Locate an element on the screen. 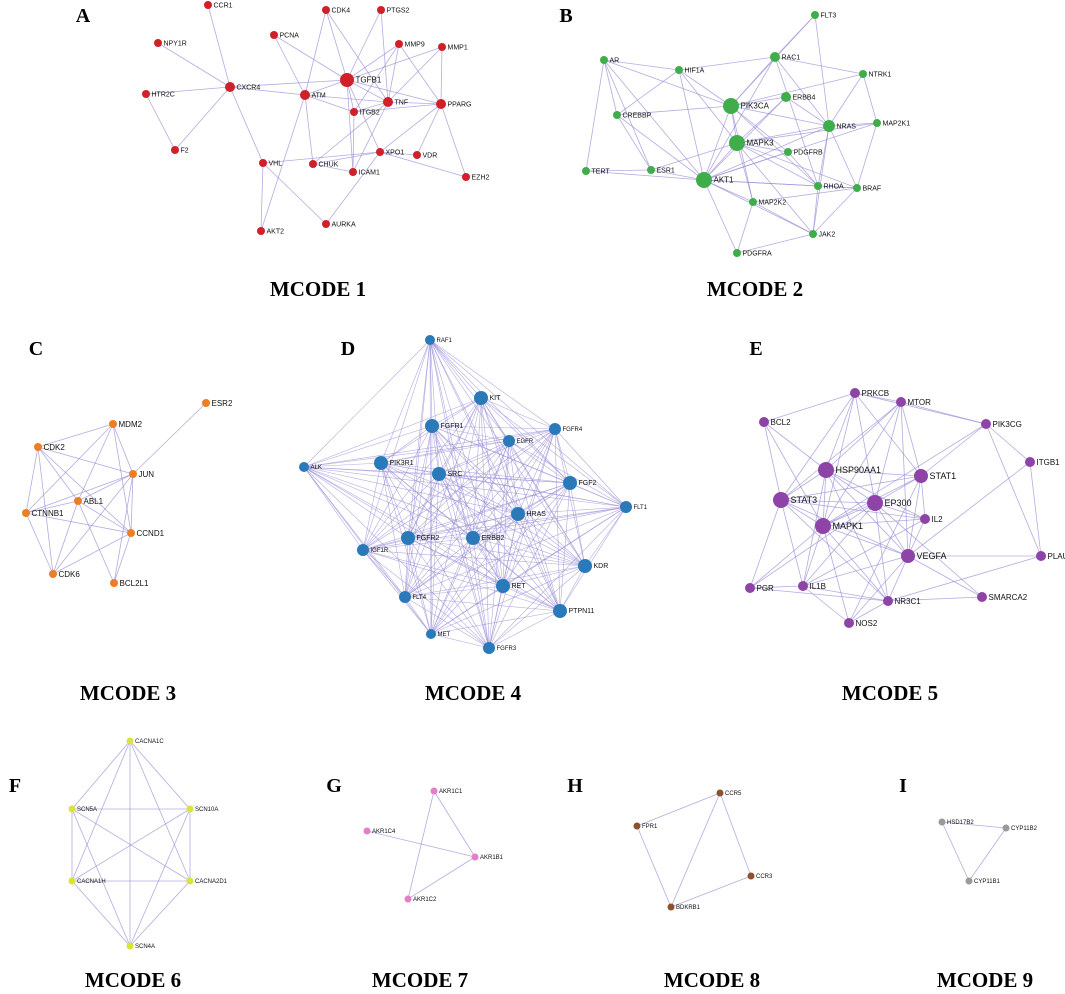 This screenshot has height=994, width=1065. node-label-hsd17b2: HSD17B2 is located at coordinates (960, 823).